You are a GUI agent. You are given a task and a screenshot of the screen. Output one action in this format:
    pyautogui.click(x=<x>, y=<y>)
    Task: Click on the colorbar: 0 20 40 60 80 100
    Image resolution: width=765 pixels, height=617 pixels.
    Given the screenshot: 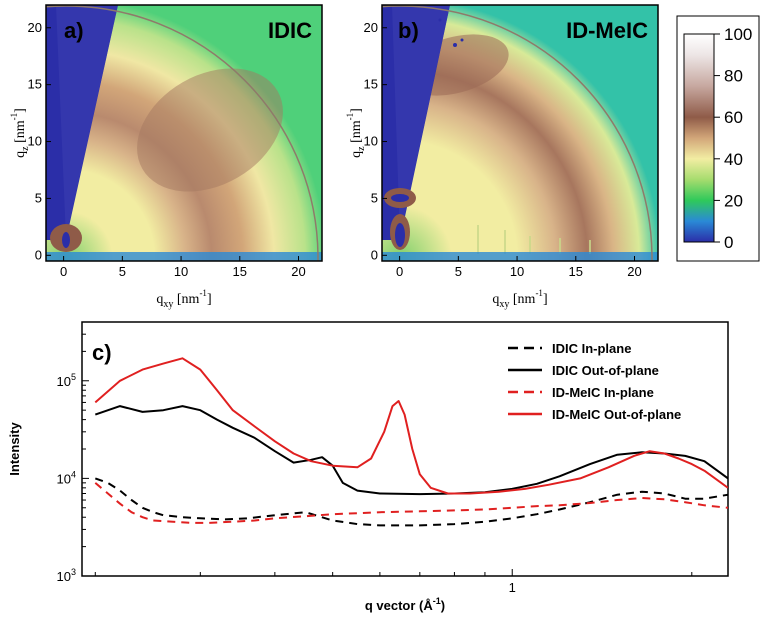 What is the action you would take?
    pyautogui.click(x=718, y=138)
    